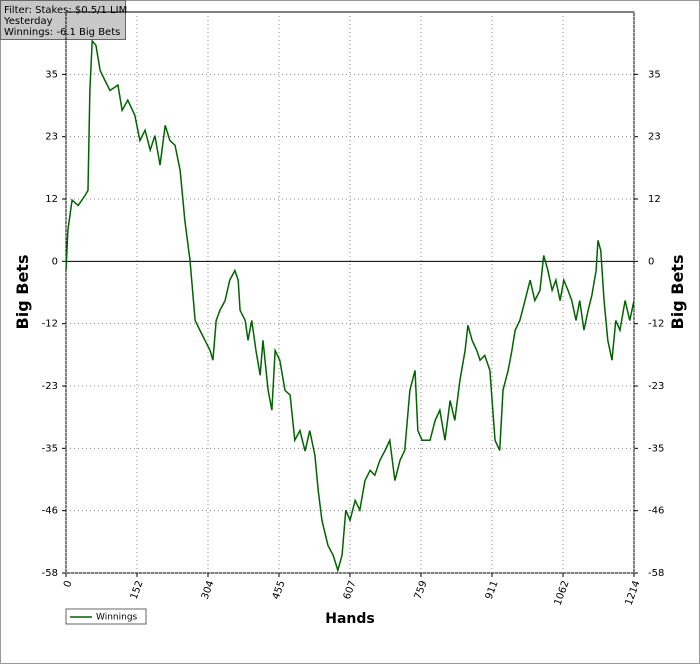  Describe the element at coordinates (68, 584) in the screenshot. I see `x-tick-label: 0` at that location.